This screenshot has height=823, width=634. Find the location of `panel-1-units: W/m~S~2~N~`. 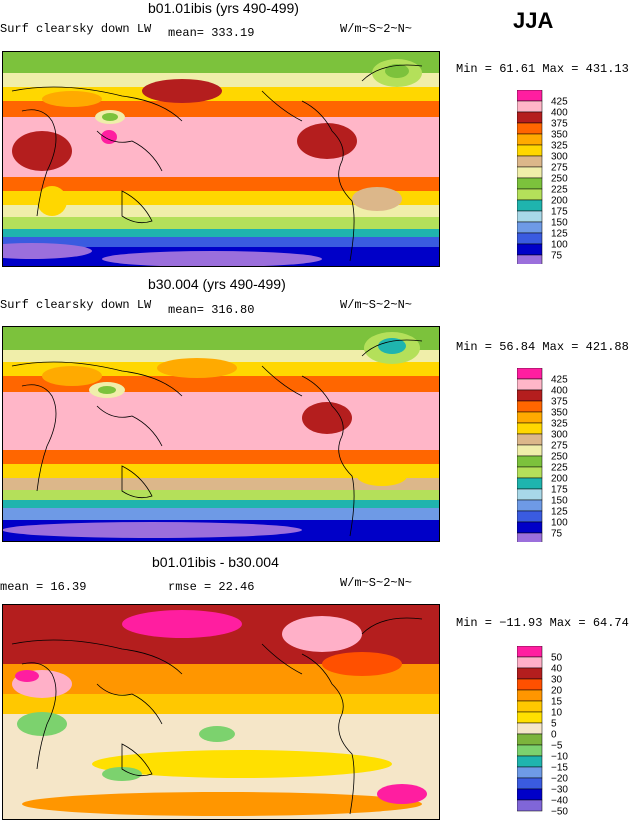

panel-1-units: W/m~S~2~N~ is located at coordinates (376, 29).